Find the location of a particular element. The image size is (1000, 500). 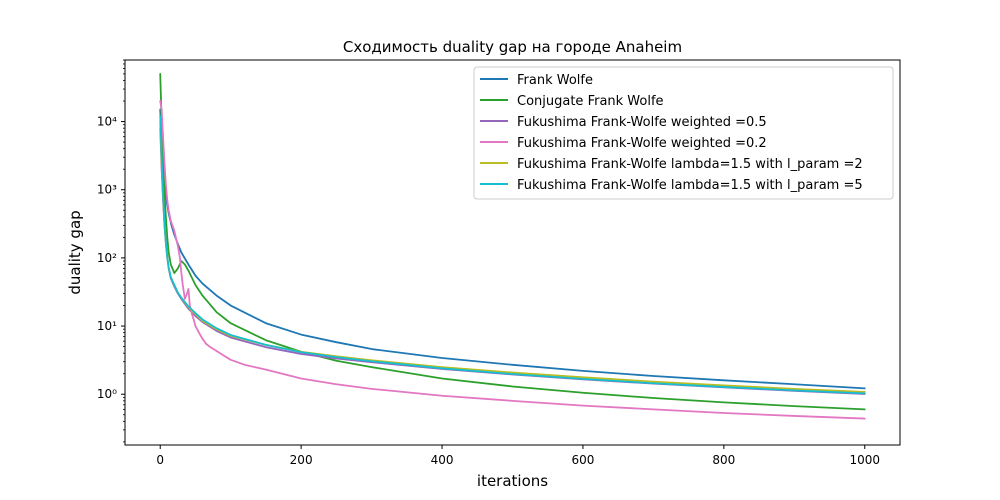

x-tick-label: 0 is located at coordinates (160, 460).